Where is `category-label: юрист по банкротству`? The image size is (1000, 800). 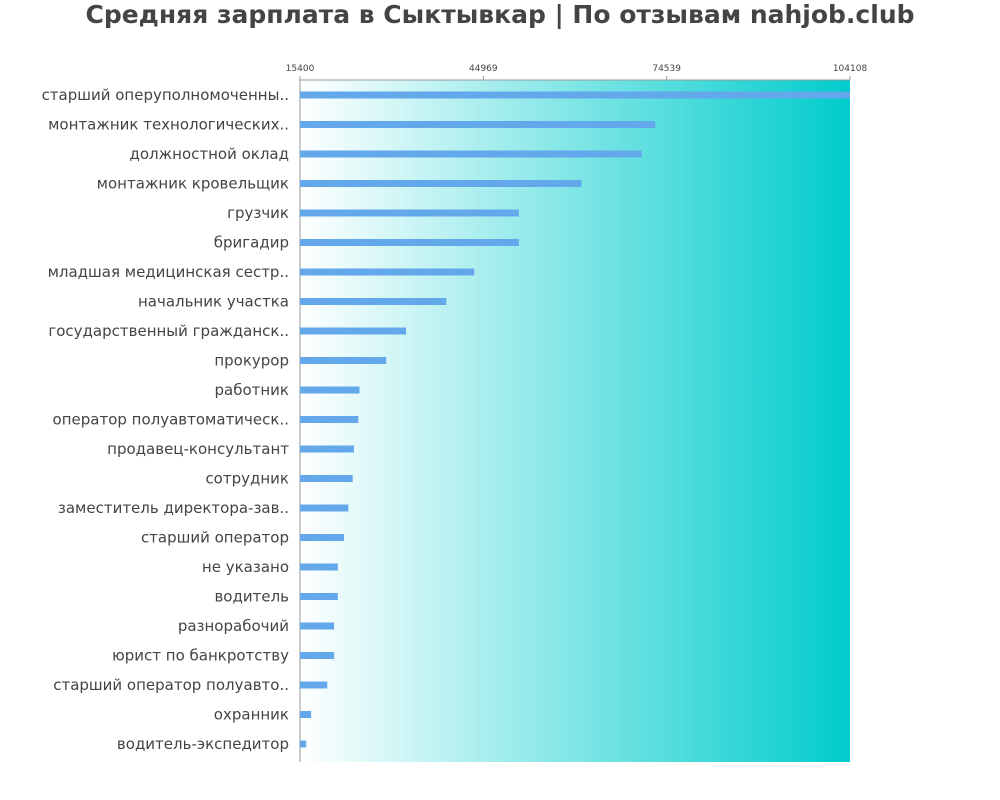 category-label: юрист по банкротству is located at coordinates (200, 656).